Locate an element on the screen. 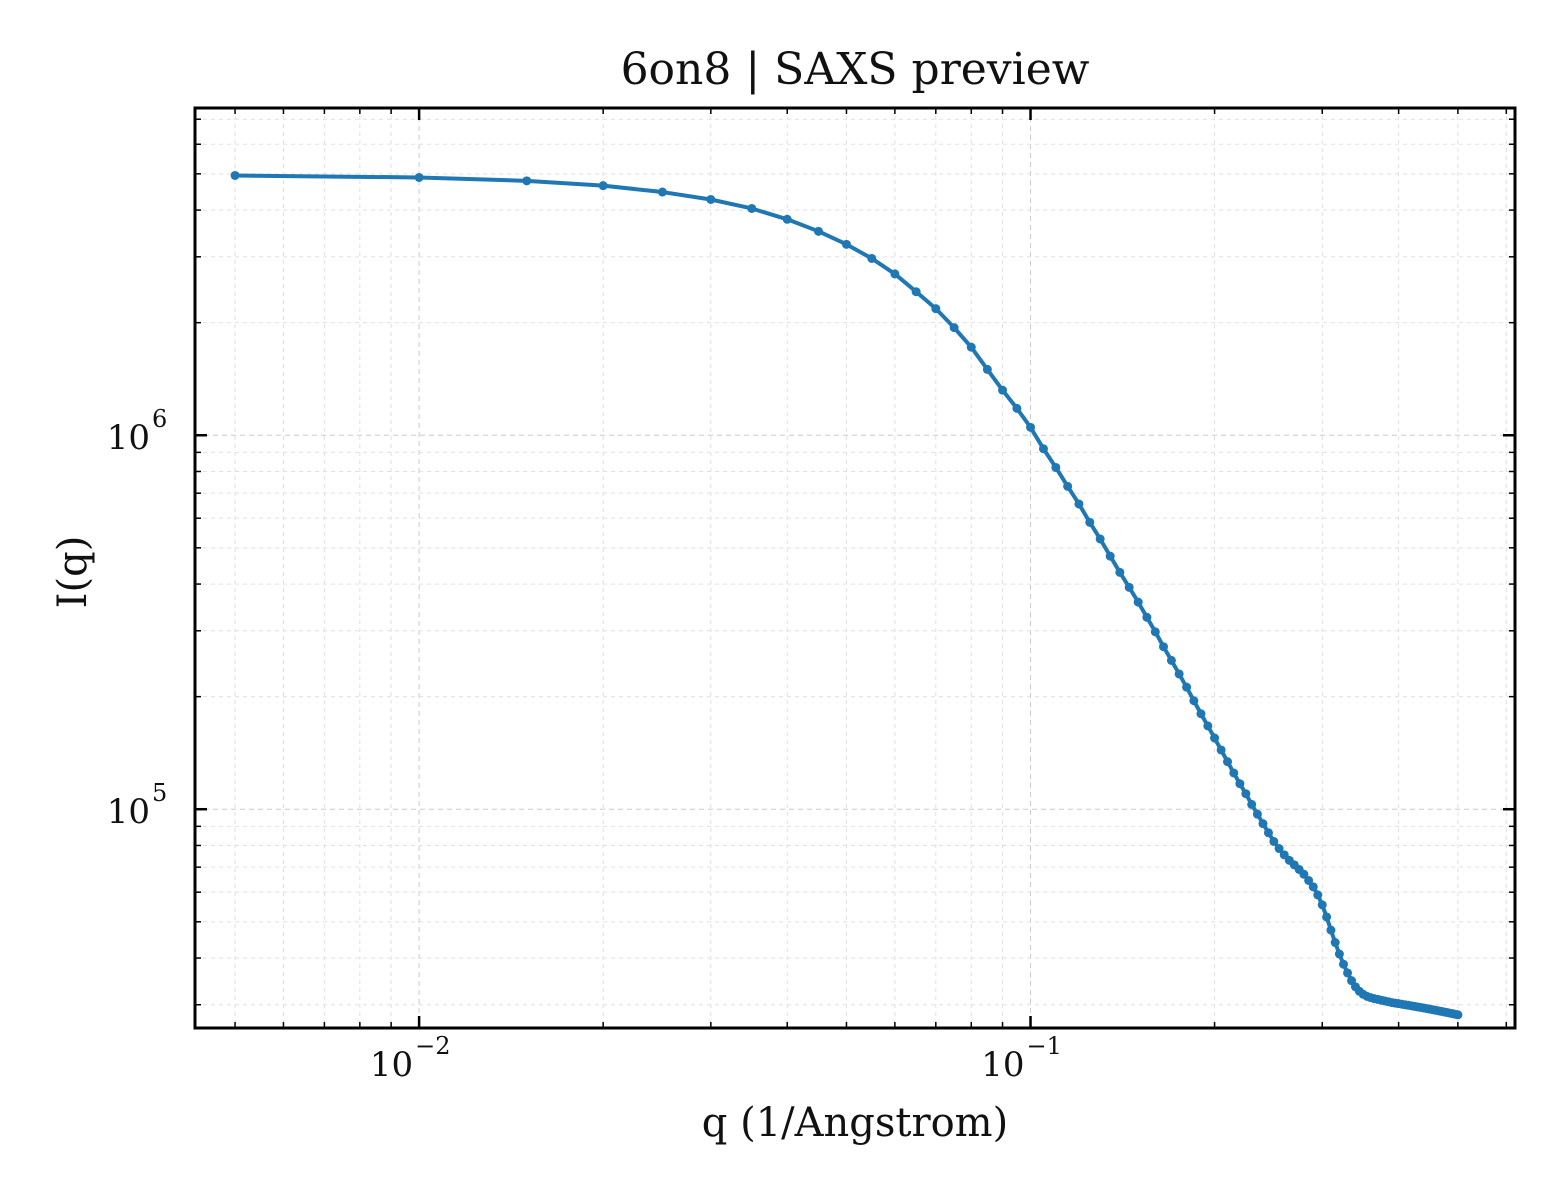 The width and height of the screenshot is (1560, 1200). y-tick-label: 10 6 is located at coordinates (137, 431).